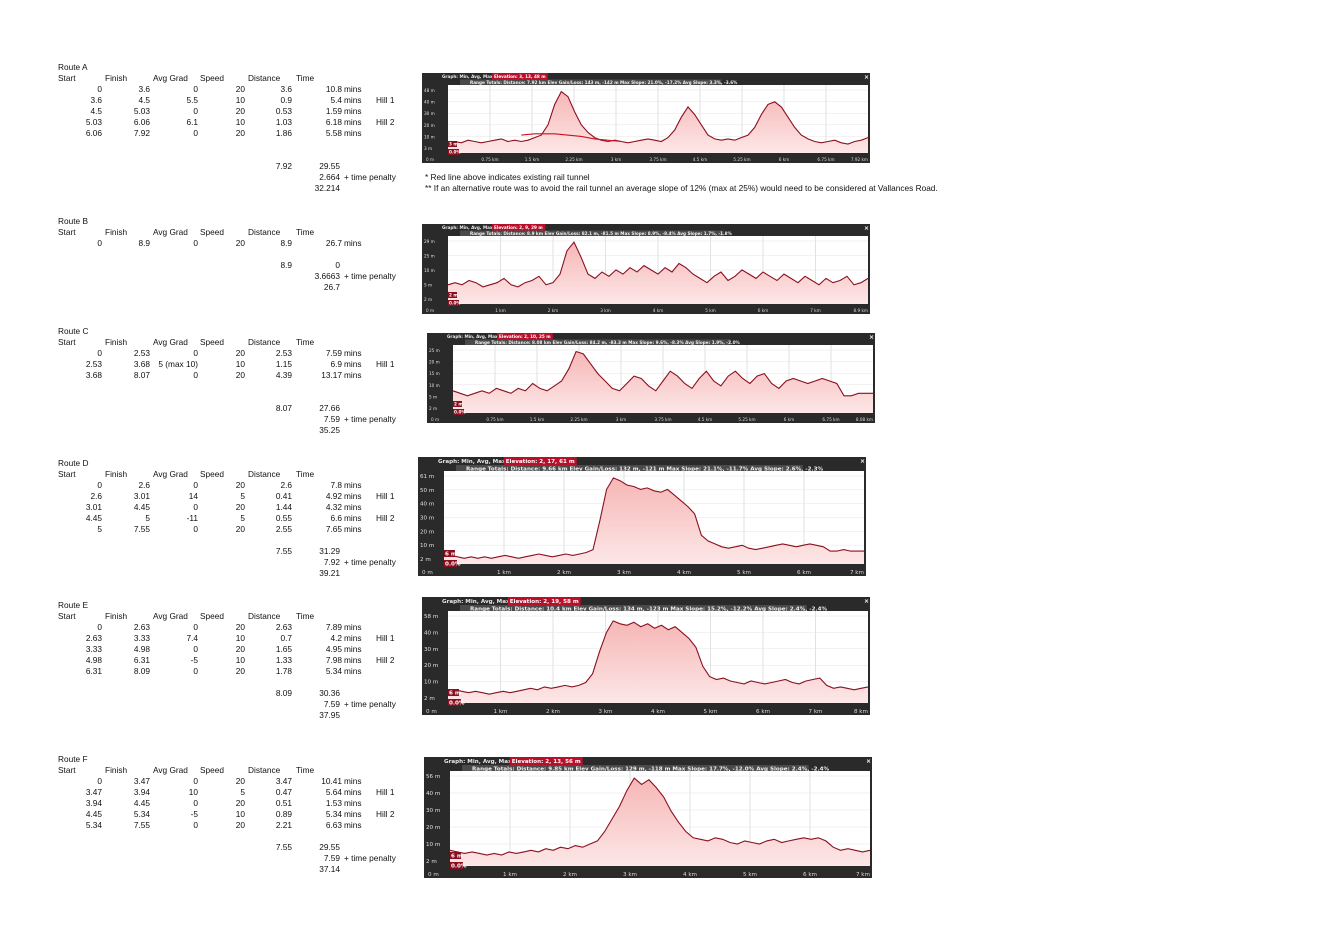  Describe the element at coordinates (427, 491) in the screenshot. I see `y-tick-label: 50 m` at that location.